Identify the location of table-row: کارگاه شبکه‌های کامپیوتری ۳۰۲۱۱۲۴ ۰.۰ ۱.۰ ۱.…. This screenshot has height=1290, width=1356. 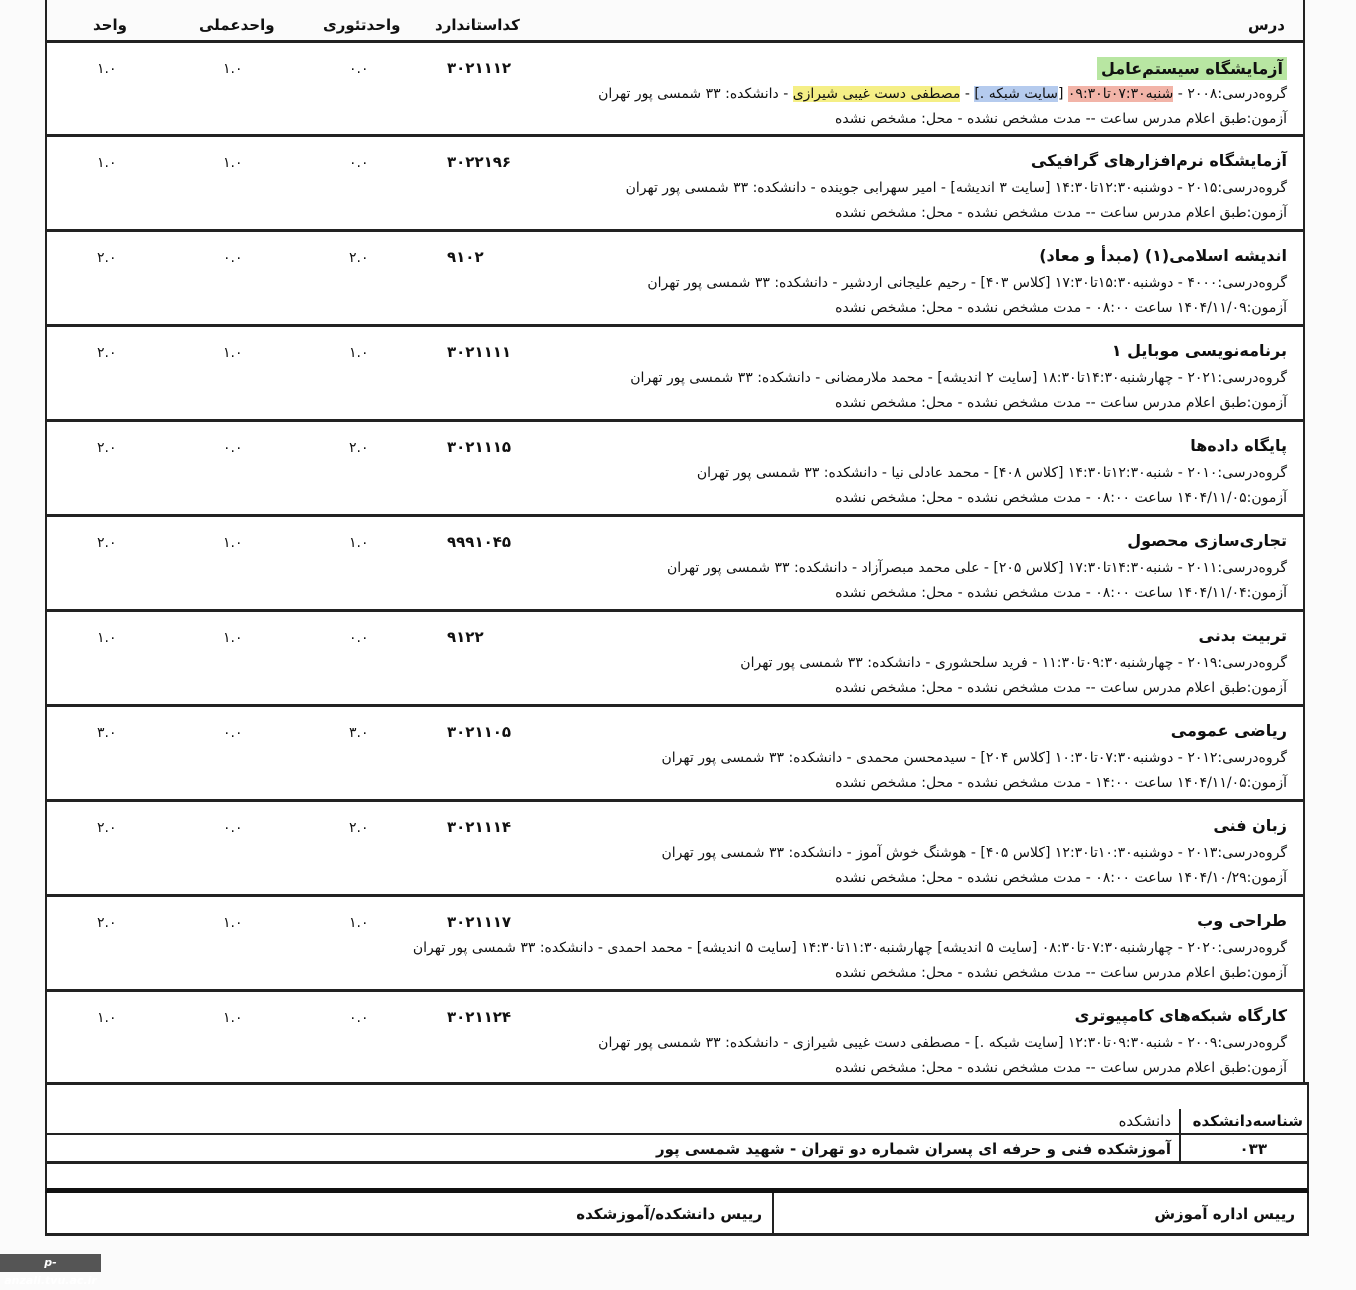
(675, 1039).